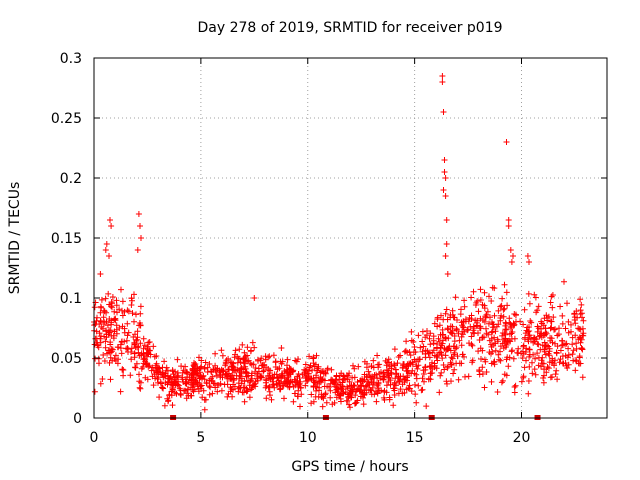  Describe the element at coordinates (200, 438) in the screenshot. I see `x-tick-label: 5` at that location.